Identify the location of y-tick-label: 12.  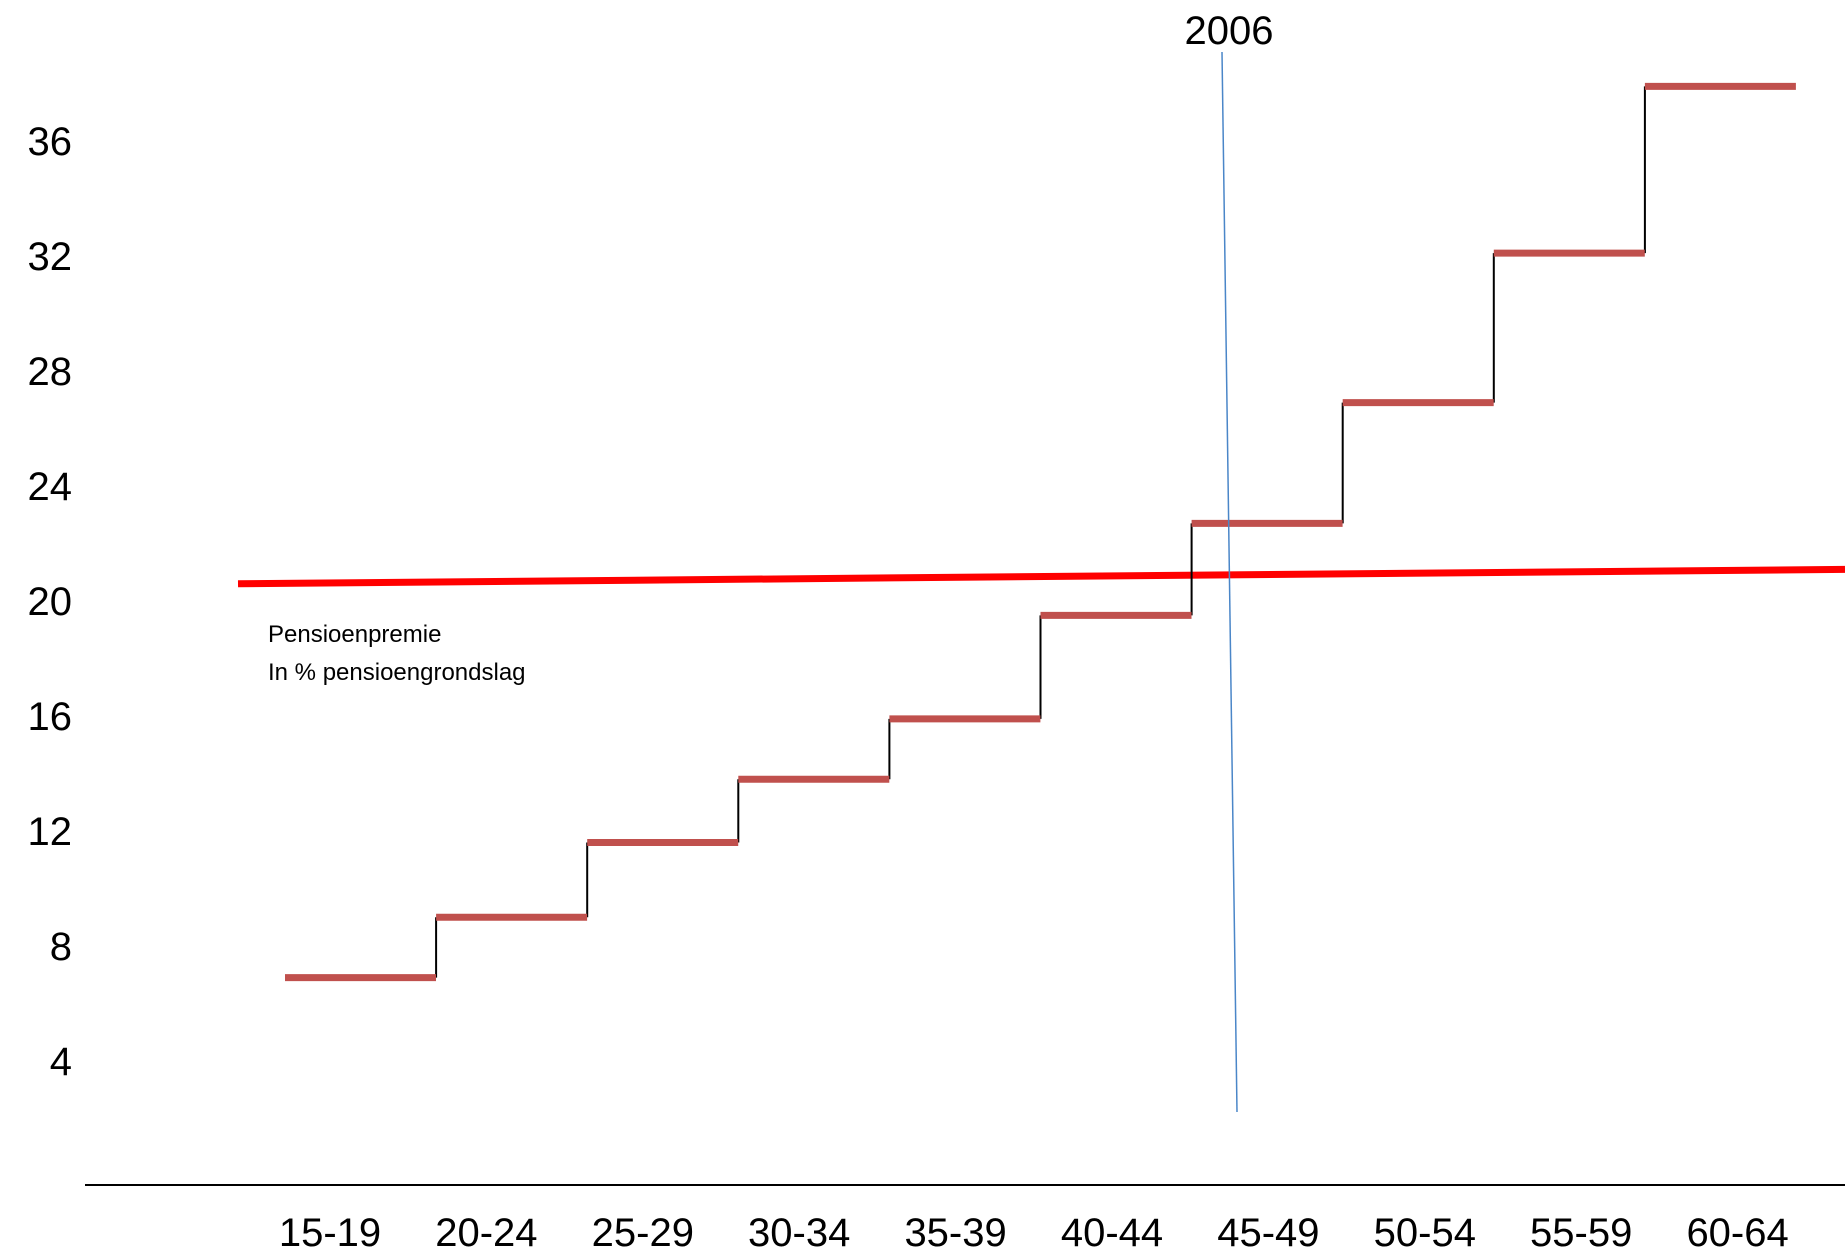
(50, 832).